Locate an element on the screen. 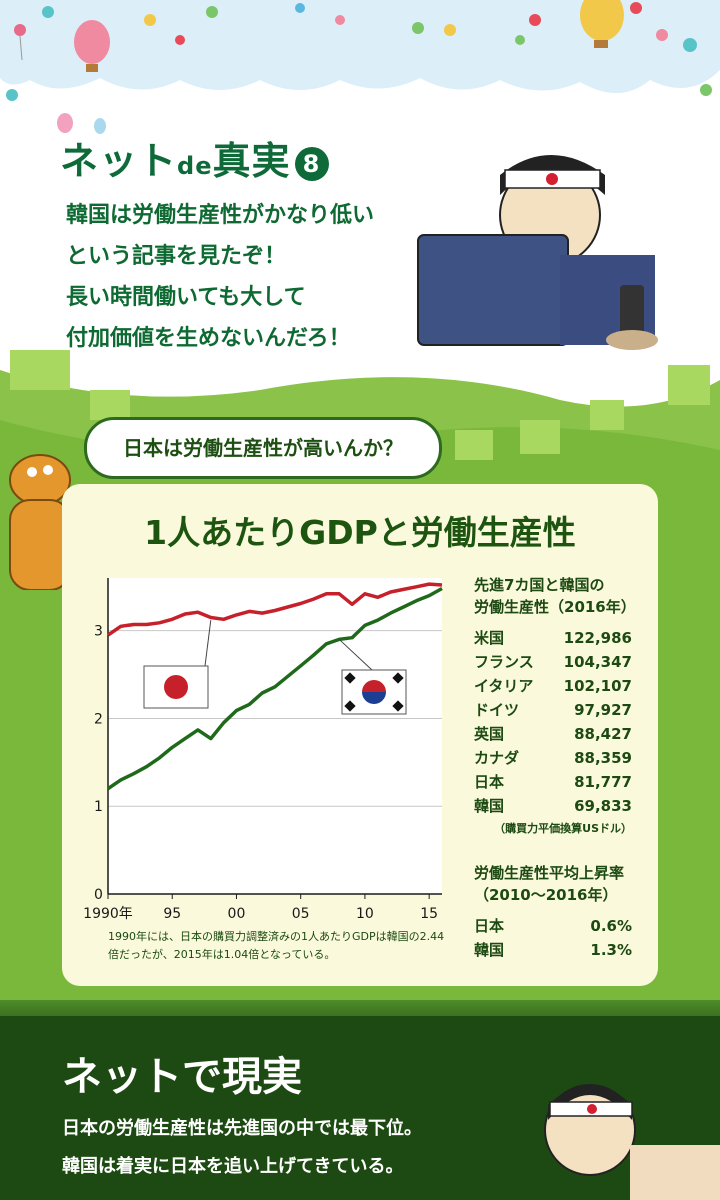  table-value: 81,777 is located at coordinates (603, 782).